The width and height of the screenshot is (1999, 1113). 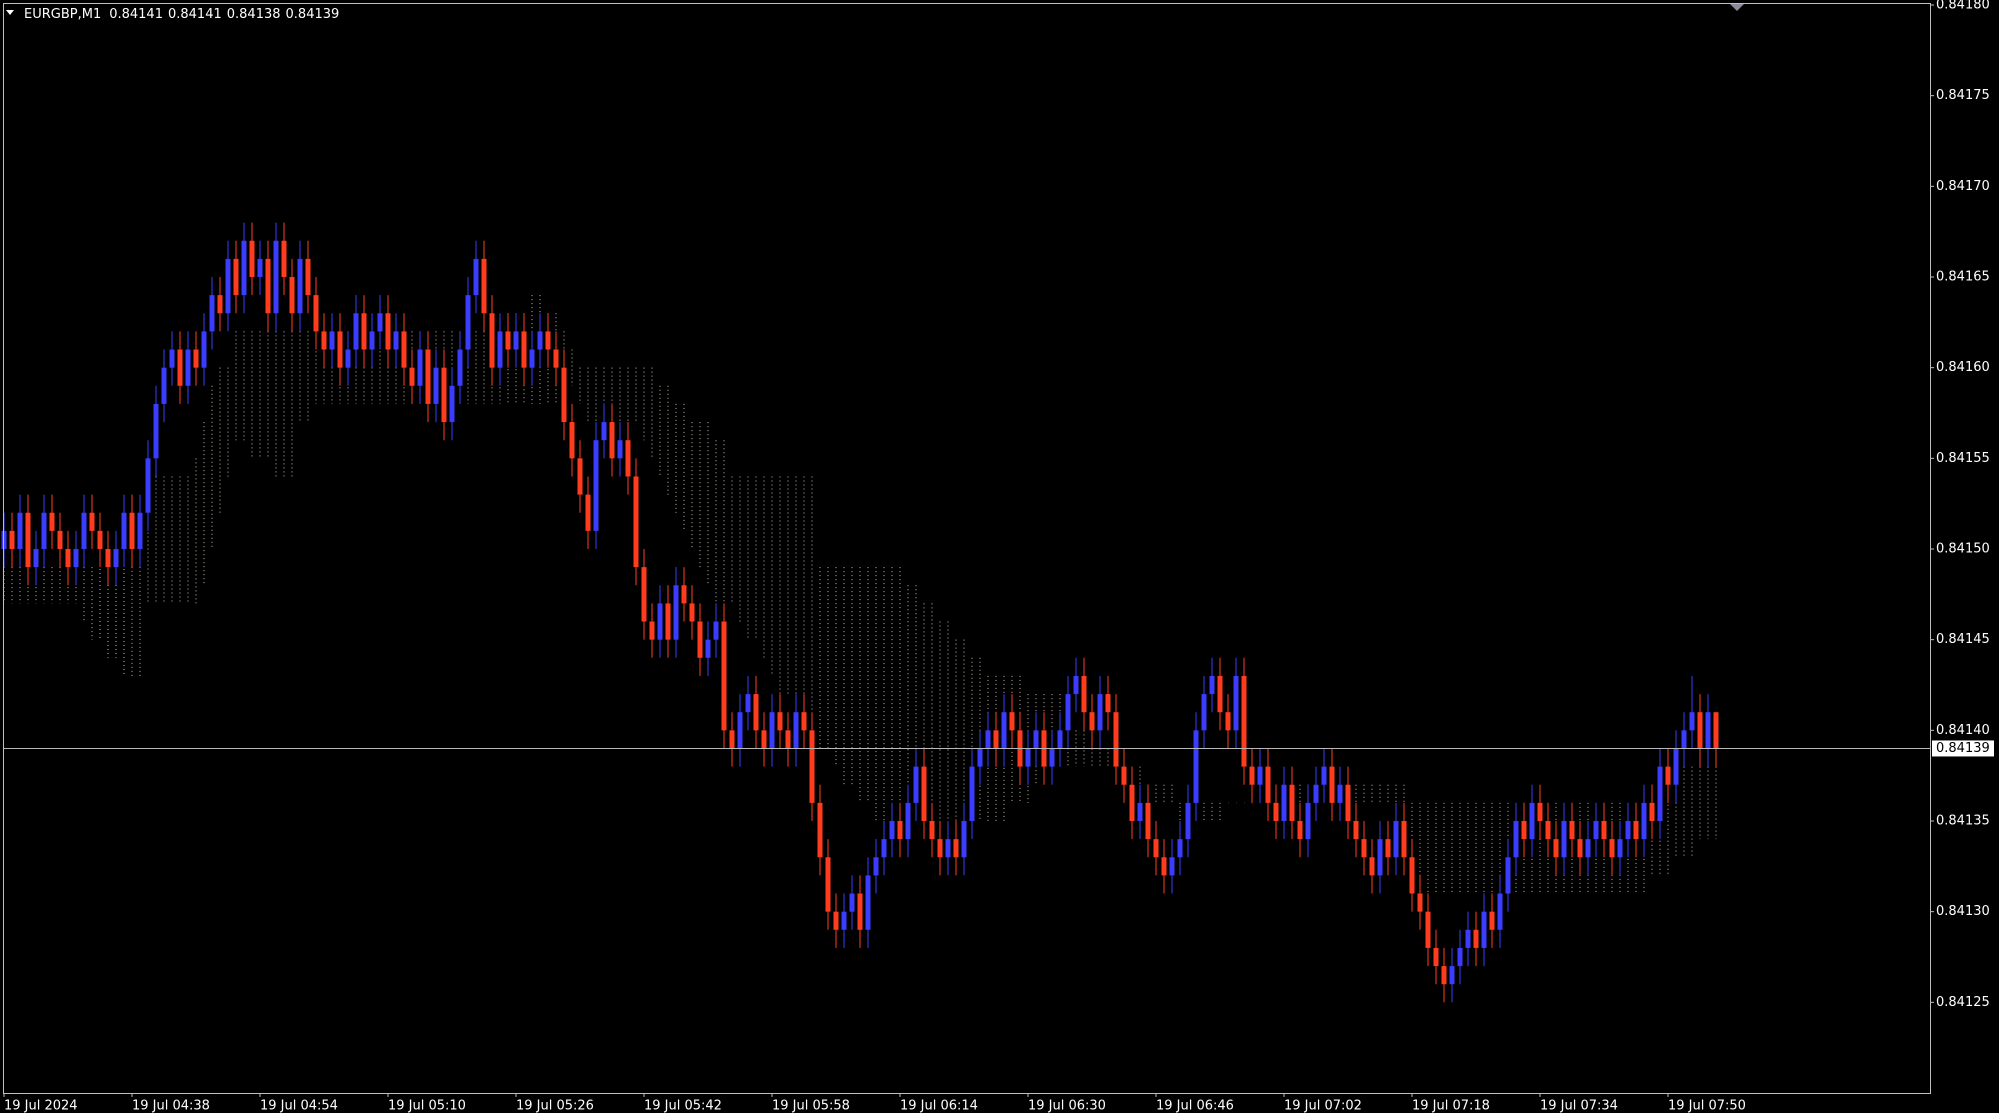 I want to click on x-tick-label: 19 Jul 05:42, so click(x=683, y=1106).